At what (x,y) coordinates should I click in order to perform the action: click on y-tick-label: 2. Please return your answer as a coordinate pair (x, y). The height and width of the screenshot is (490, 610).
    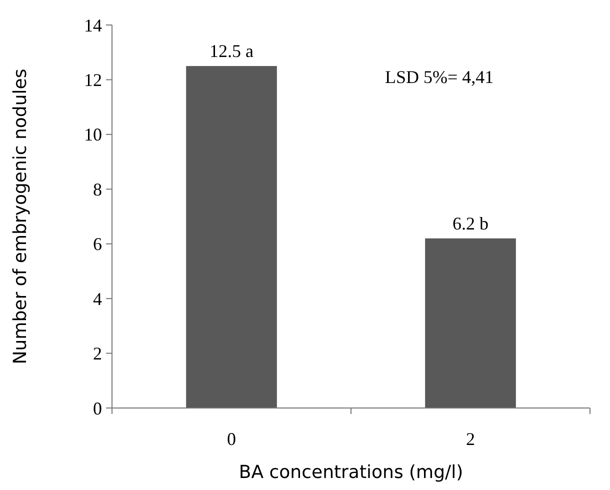
    Looking at the image, I should click on (97, 354).